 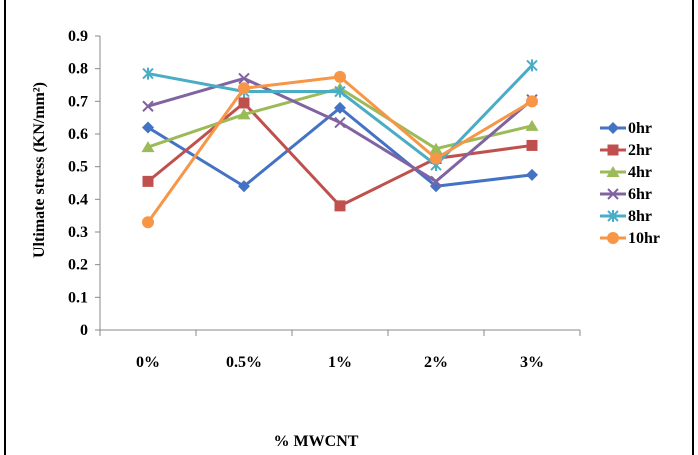 I want to click on y-tick-label: 0.6, so click(x=78, y=134).